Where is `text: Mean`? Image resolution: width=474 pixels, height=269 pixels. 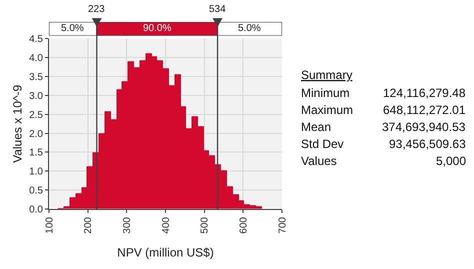 text: Mean is located at coordinates (316, 127).